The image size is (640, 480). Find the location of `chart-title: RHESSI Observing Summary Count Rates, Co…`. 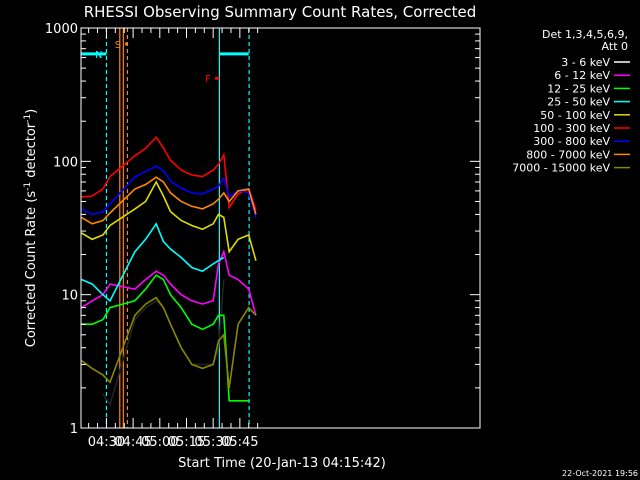

chart-title: RHESSI Observing Summary Count Rates, Co… is located at coordinates (280, 12).